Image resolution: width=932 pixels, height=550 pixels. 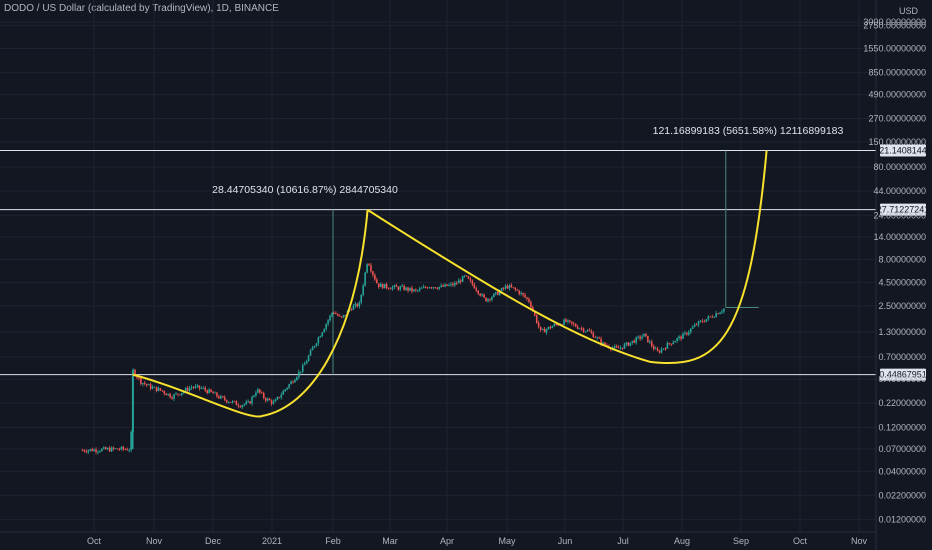 I want to click on x-tick-label: Mar, so click(x=390, y=541).